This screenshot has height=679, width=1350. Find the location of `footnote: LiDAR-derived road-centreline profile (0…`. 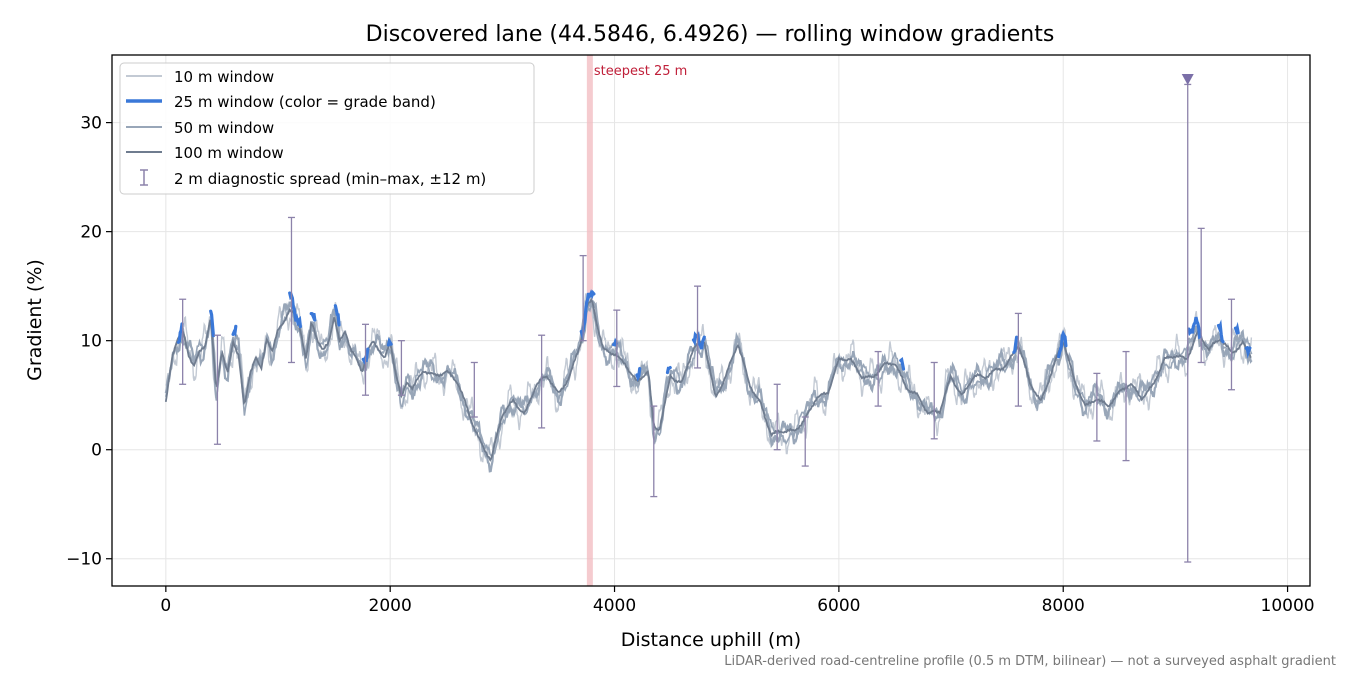

footnote: LiDAR-derived road-centreline profile (0… is located at coordinates (1030, 661).